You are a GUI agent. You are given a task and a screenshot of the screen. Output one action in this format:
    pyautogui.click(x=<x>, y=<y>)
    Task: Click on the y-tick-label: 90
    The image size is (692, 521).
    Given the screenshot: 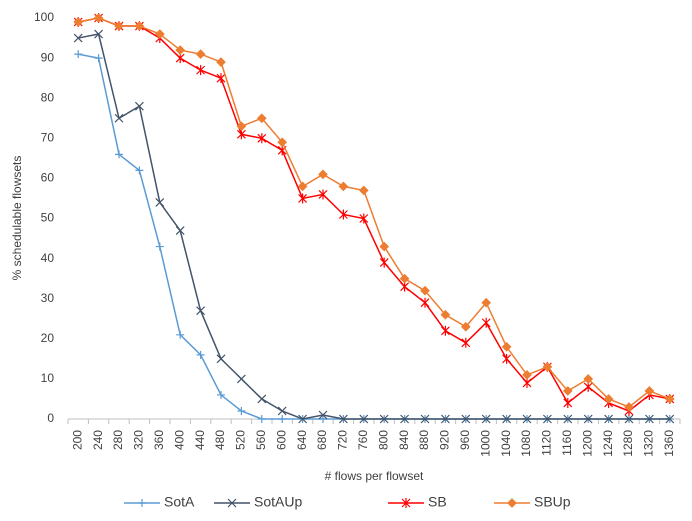 What is the action you would take?
    pyautogui.click(x=48, y=57)
    